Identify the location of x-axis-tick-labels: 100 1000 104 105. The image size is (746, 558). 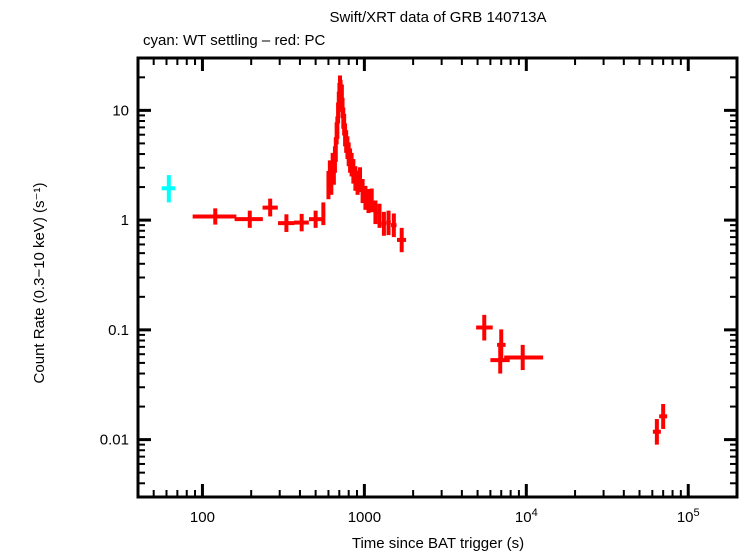
(445, 516).